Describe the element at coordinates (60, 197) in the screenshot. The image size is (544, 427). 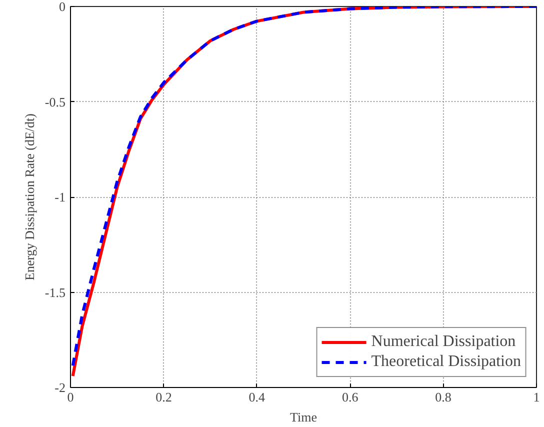
I see `y-tick-label: -1` at that location.